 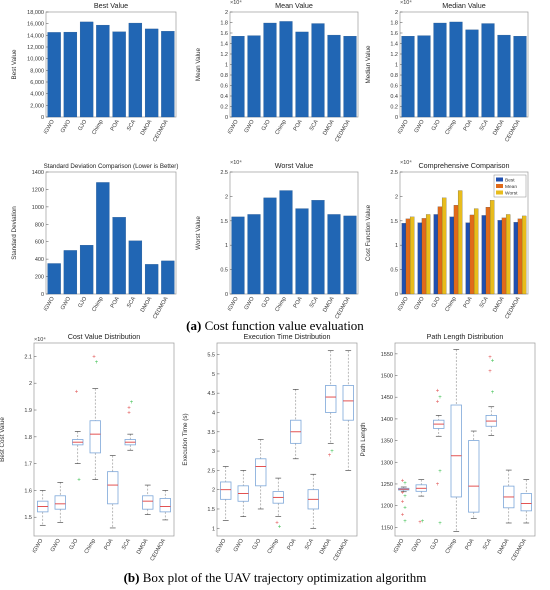 What do you see at coordinates (35, 48) in the screenshot?
I see `y-tick-label: 12,000` at bounding box center [35, 48].